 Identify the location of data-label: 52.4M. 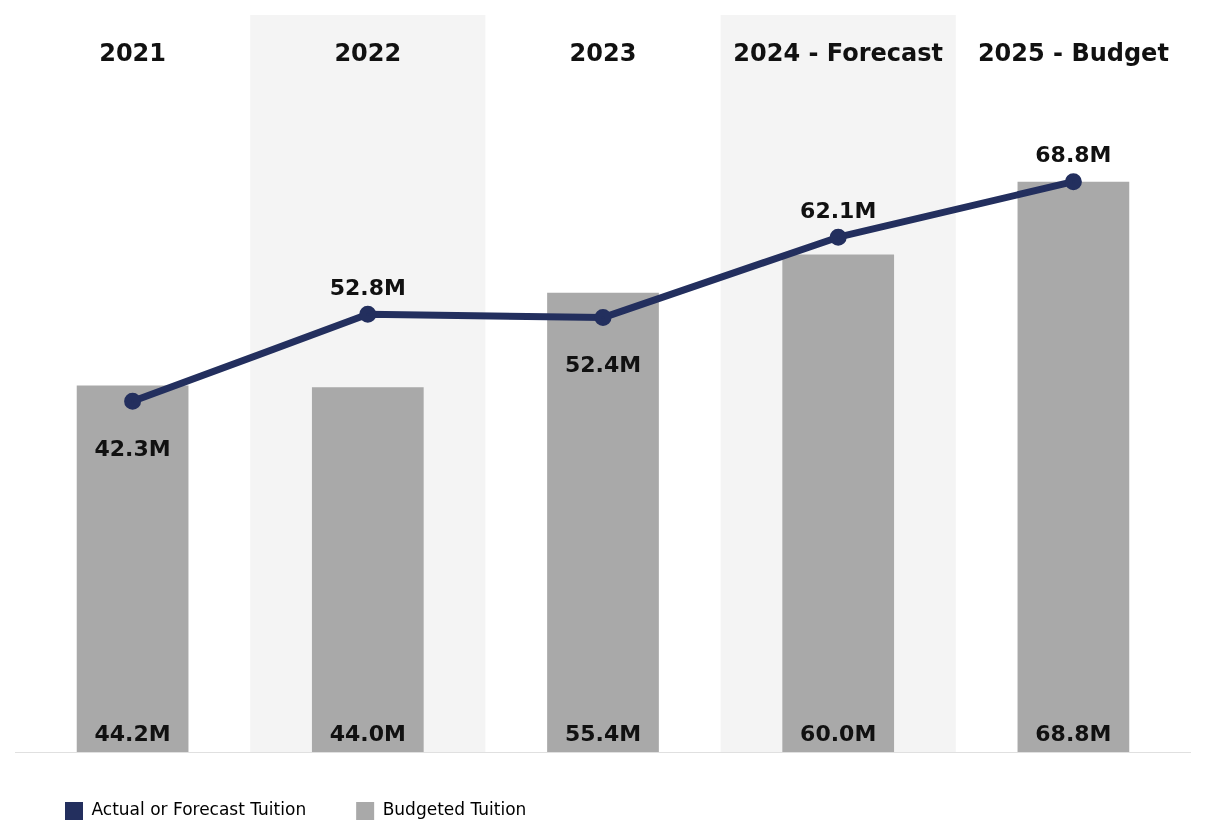
(603, 365).